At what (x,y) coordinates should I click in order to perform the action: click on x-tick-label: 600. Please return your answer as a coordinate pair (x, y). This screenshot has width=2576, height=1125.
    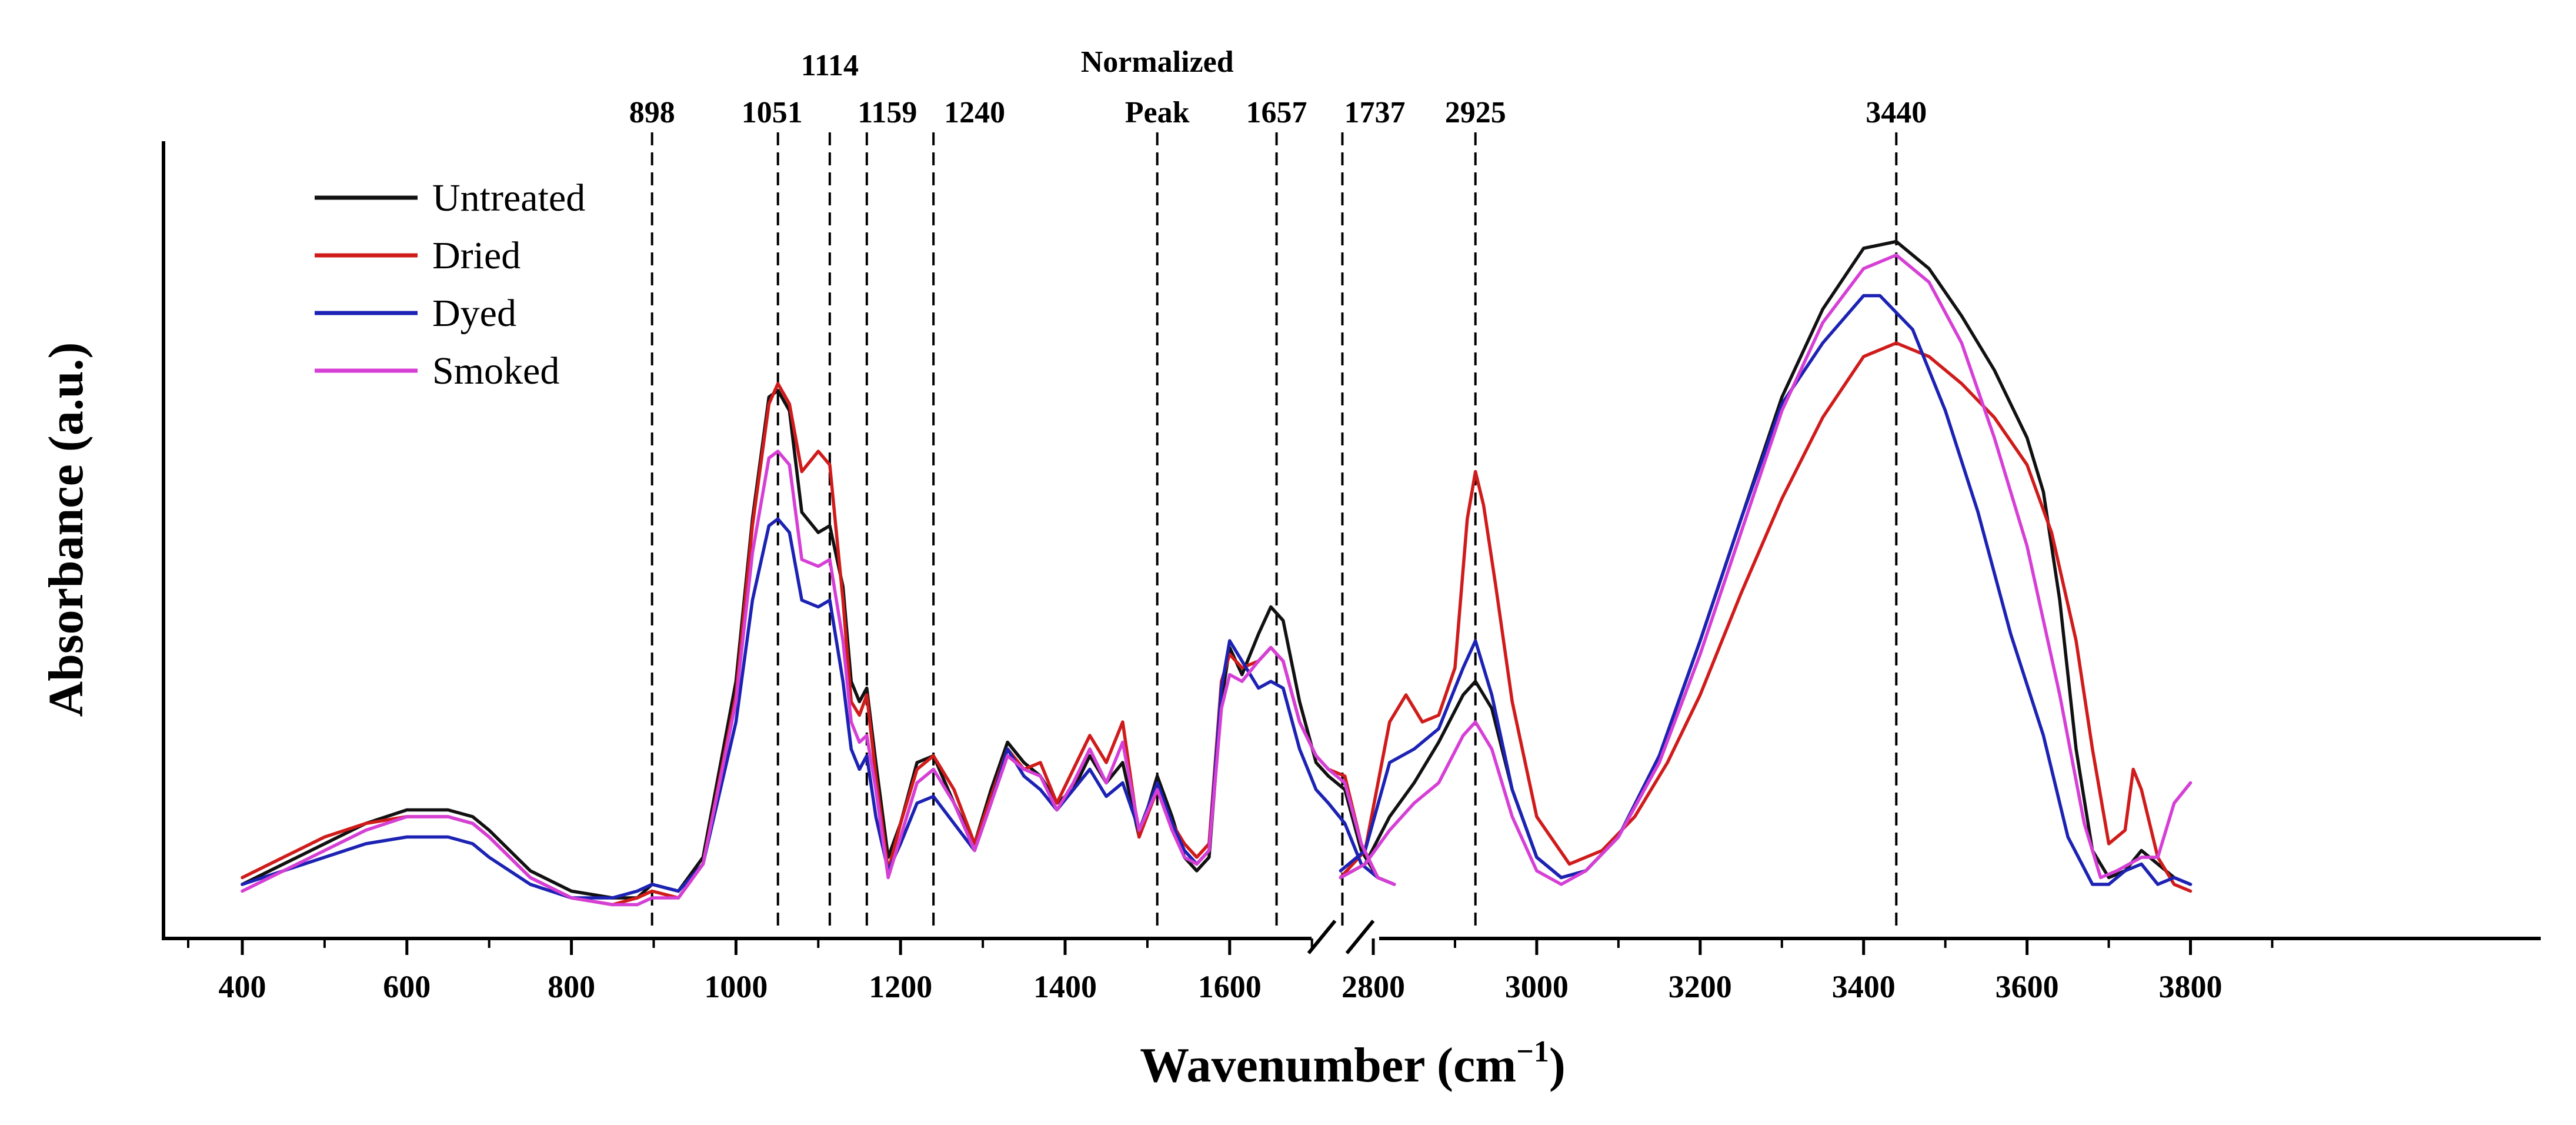
    Looking at the image, I should click on (407, 986).